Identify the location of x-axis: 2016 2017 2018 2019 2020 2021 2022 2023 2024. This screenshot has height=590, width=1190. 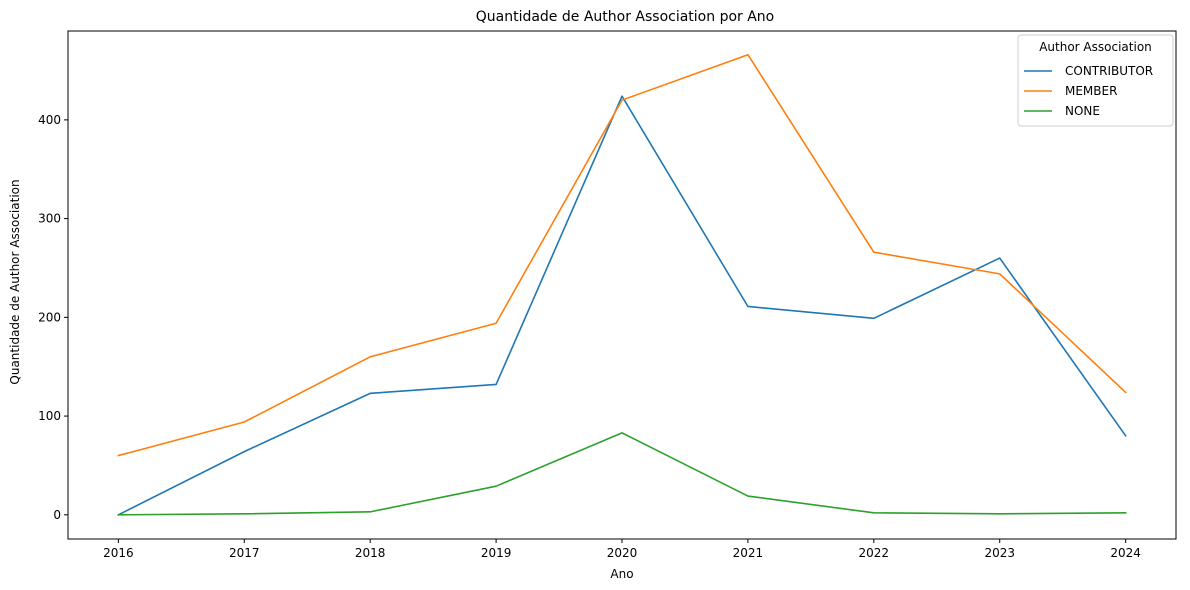
(622, 549).